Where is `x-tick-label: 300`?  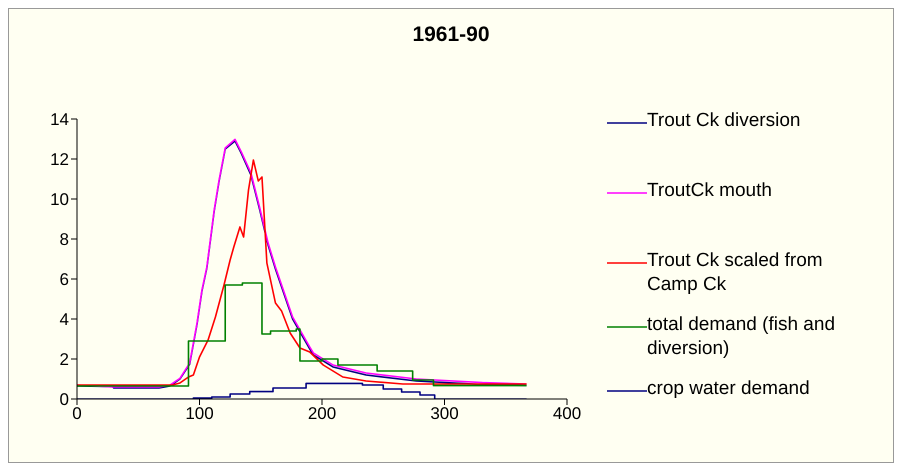
x-tick-label: 300 is located at coordinates (444, 414).